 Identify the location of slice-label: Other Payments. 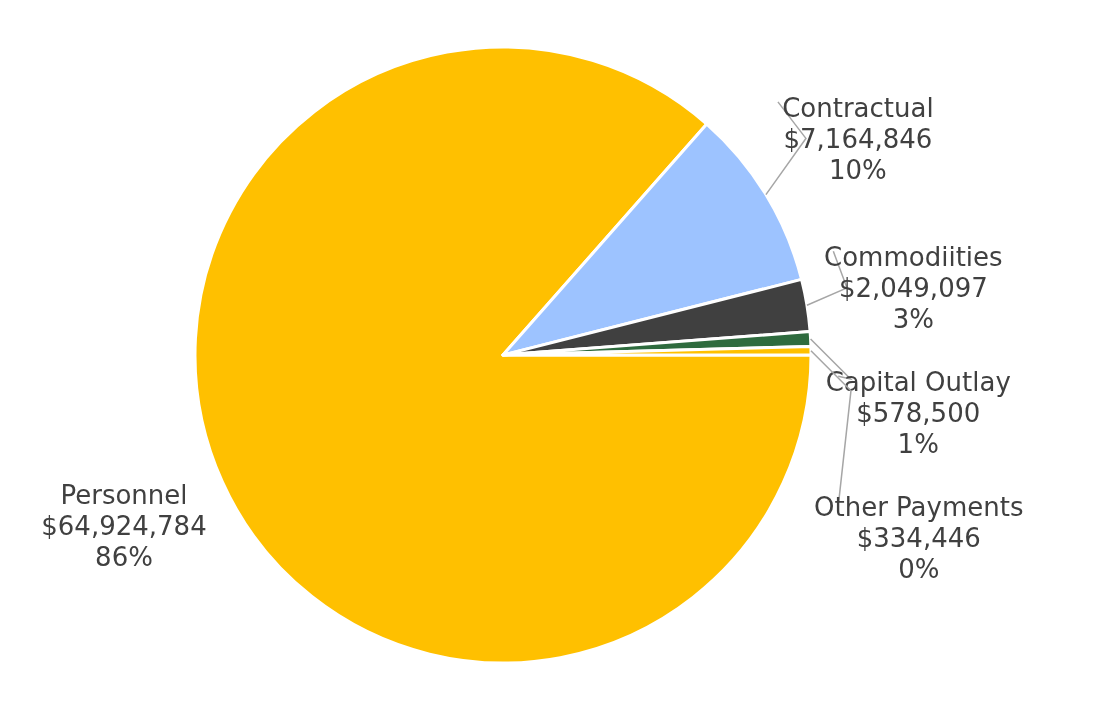
(919, 507).